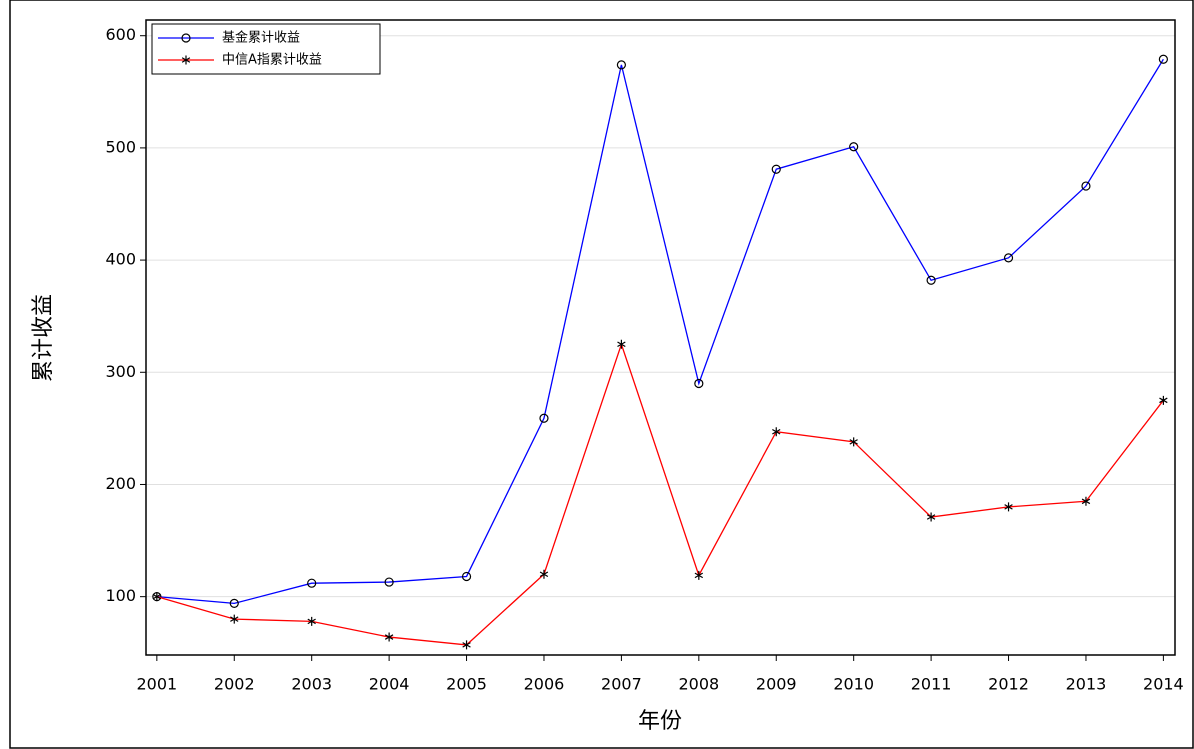 This screenshot has width=1194, height=749. What do you see at coordinates (272, 60) in the screenshot?
I see `legend-label: 中信A指累计收益` at bounding box center [272, 60].